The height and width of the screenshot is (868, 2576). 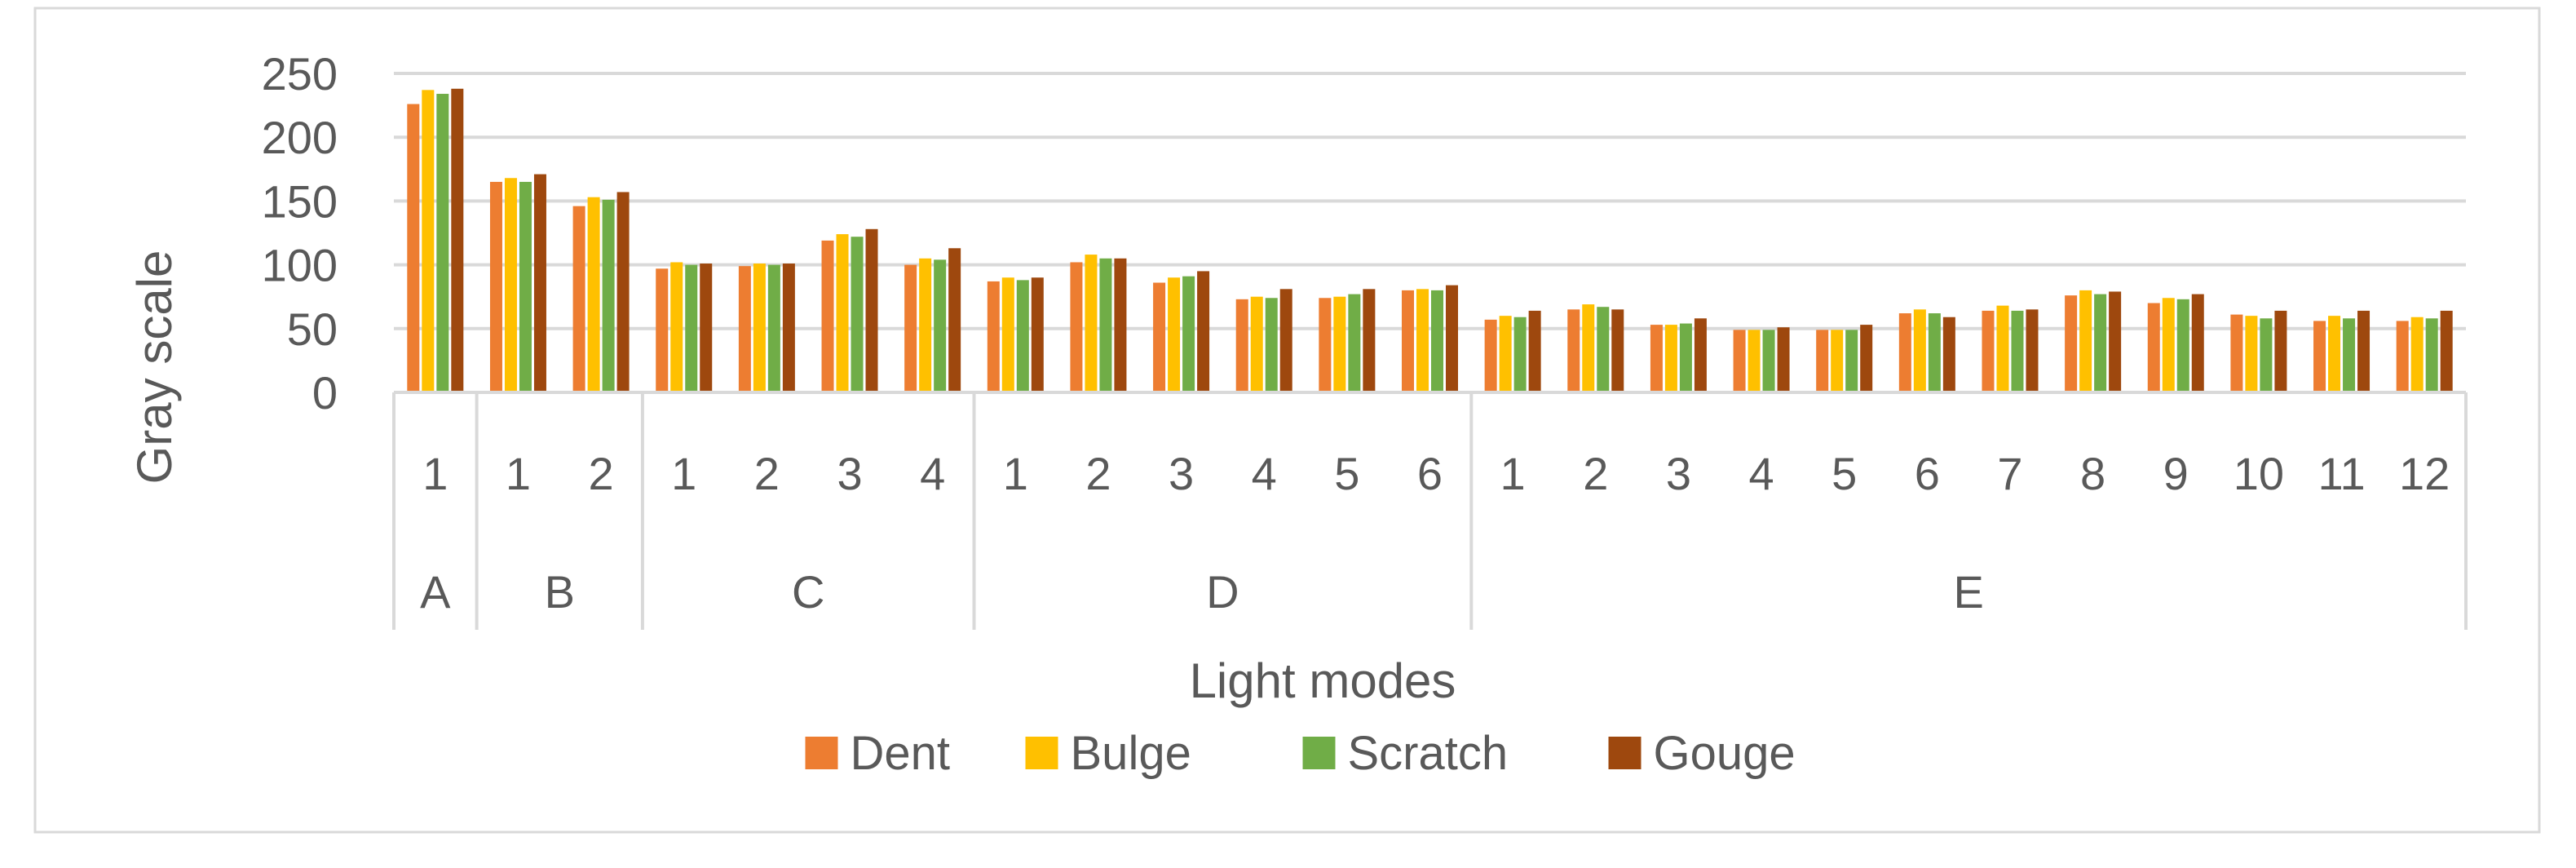 I want to click on group-label: D, so click(x=1222, y=592).